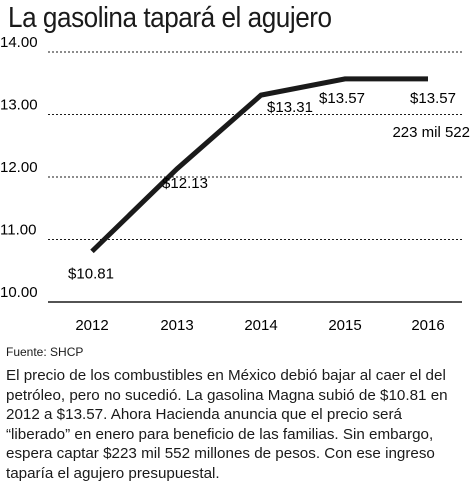 The image size is (470, 500). What do you see at coordinates (45, 352) in the screenshot?
I see `source-note: Fuente: SHCP` at bounding box center [45, 352].